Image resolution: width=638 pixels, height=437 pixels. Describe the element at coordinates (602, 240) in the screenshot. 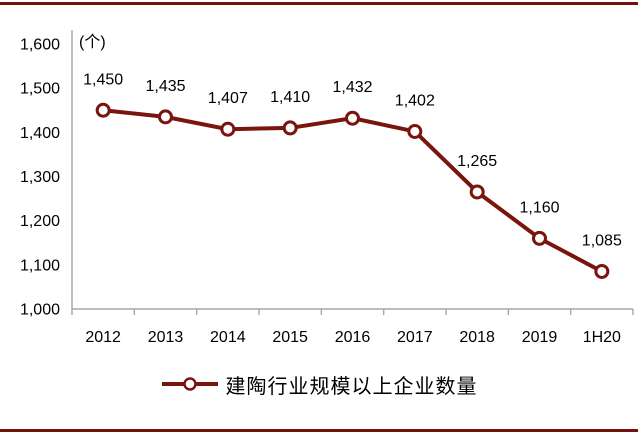

I see `data-label: 1,085` at that location.